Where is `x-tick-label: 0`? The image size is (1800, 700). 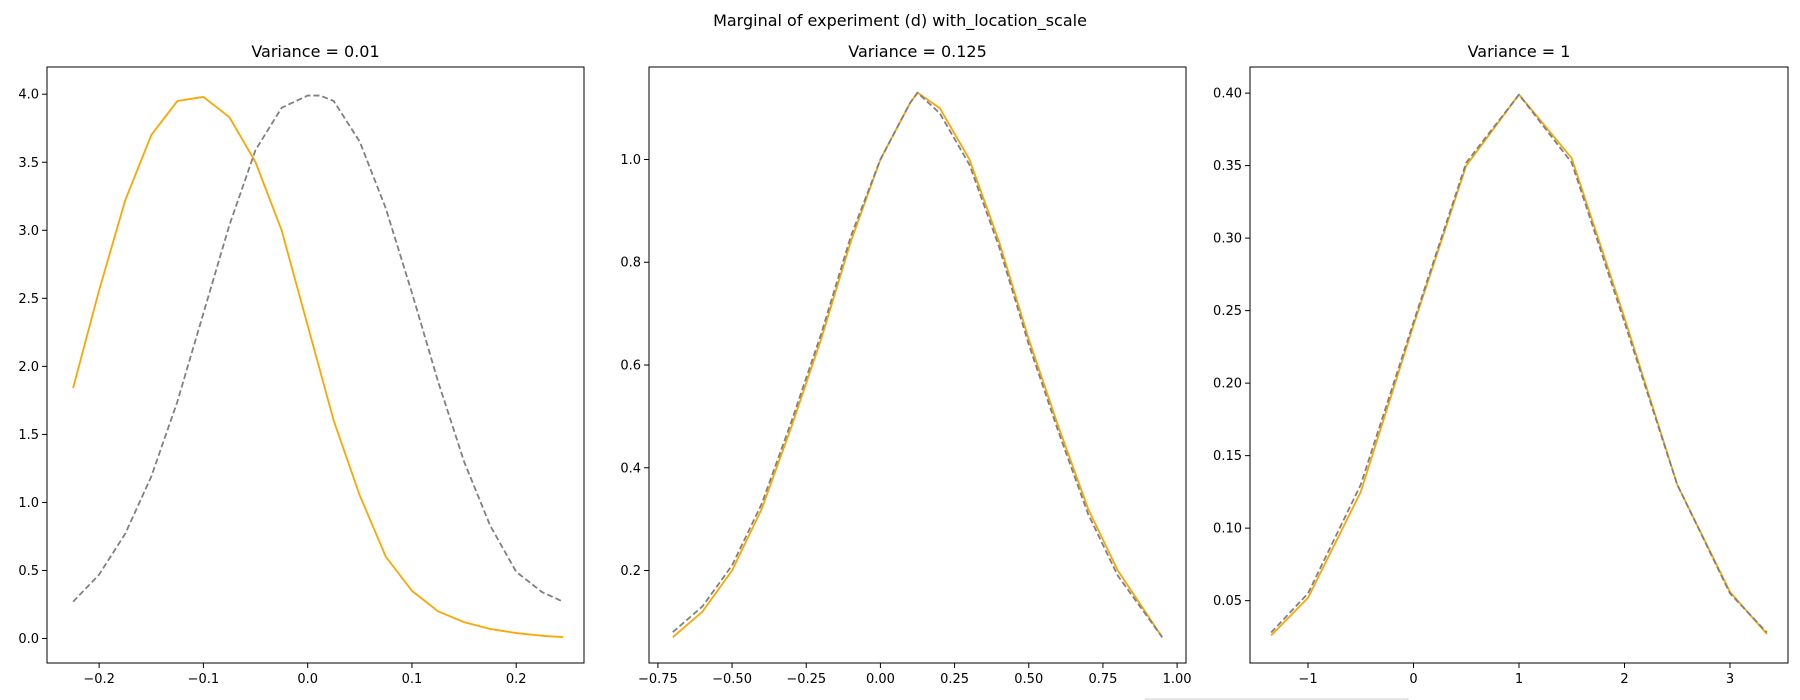 x-tick-label: 0 is located at coordinates (1413, 679).